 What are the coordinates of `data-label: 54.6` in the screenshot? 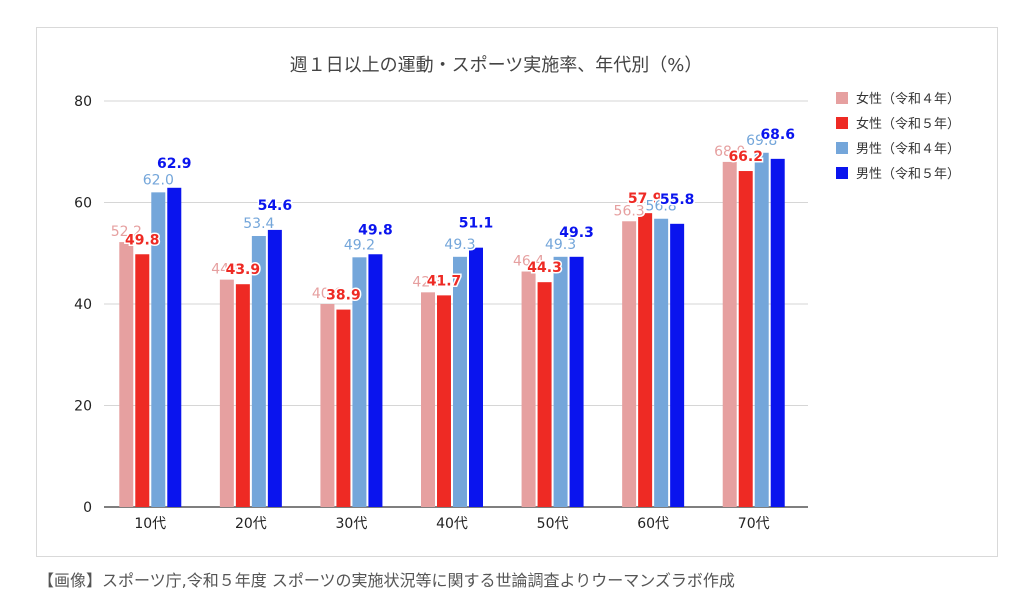 It's located at (275, 206).